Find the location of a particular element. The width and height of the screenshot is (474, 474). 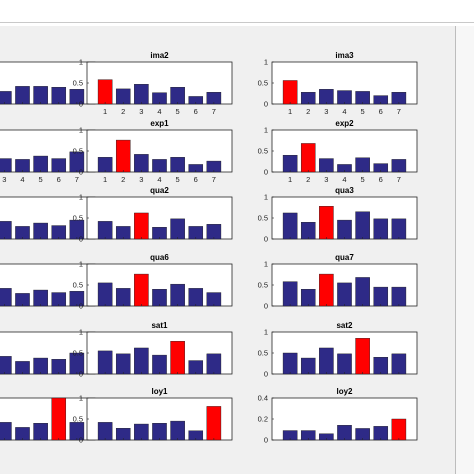

subplot-title: sat2 is located at coordinates (344, 325).